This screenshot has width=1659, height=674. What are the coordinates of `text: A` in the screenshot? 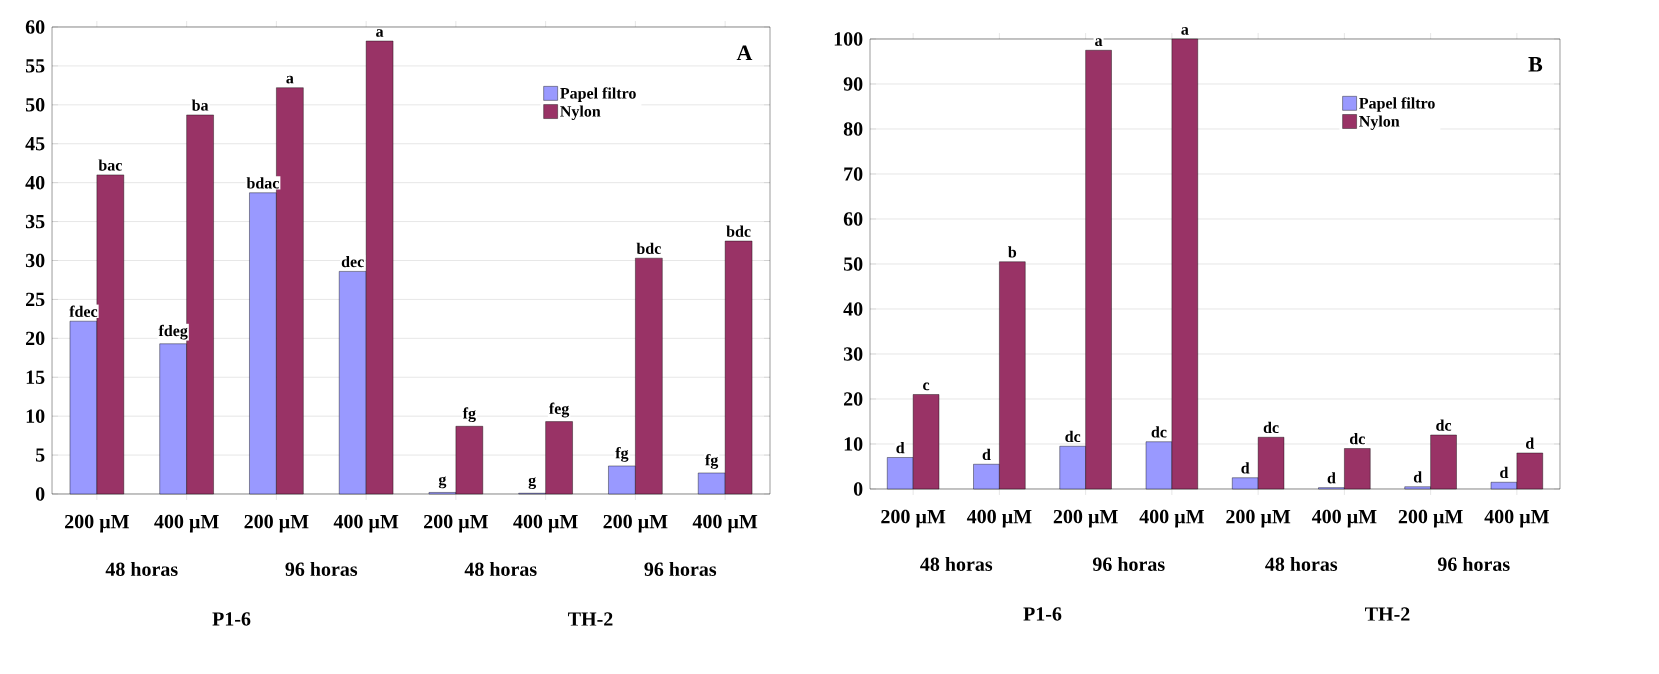 It's located at (744, 53).